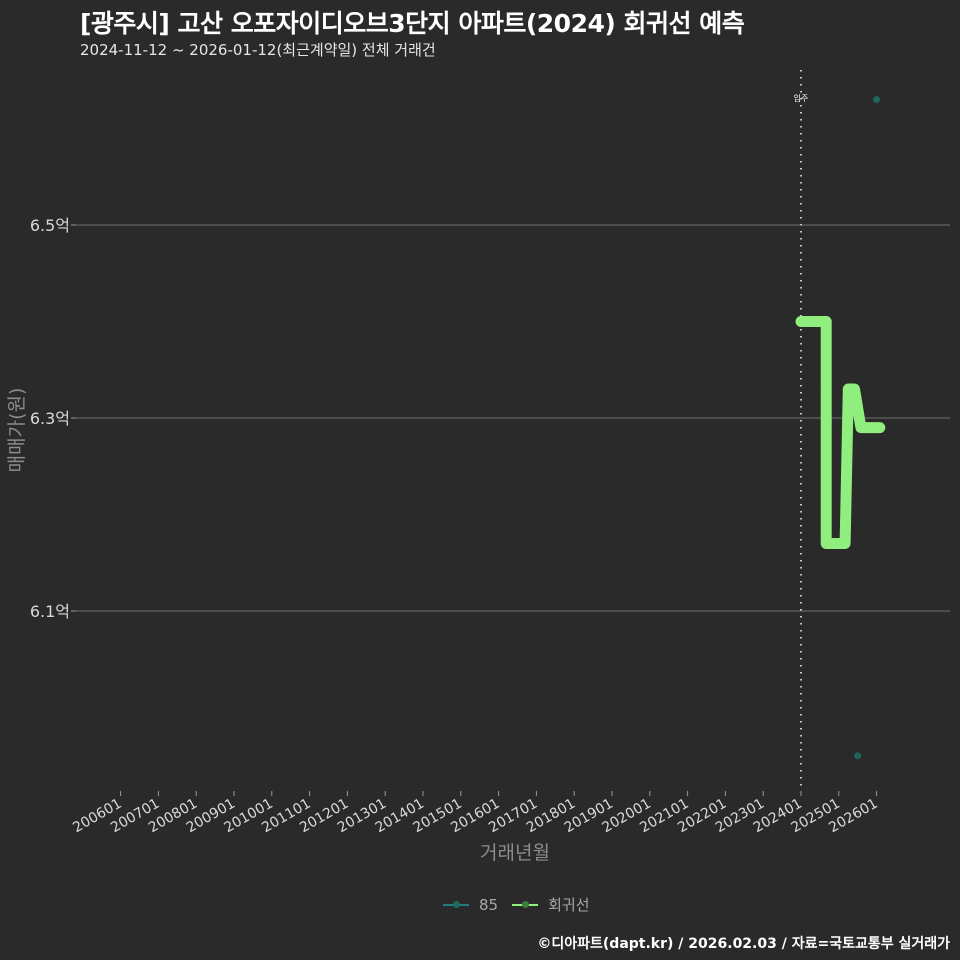 The height and width of the screenshot is (960, 960). What do you see at coordinates (17, 430) in the screenshot?
I see `y-axis-label: 매매가(원)` at bounding box center [17, 430].